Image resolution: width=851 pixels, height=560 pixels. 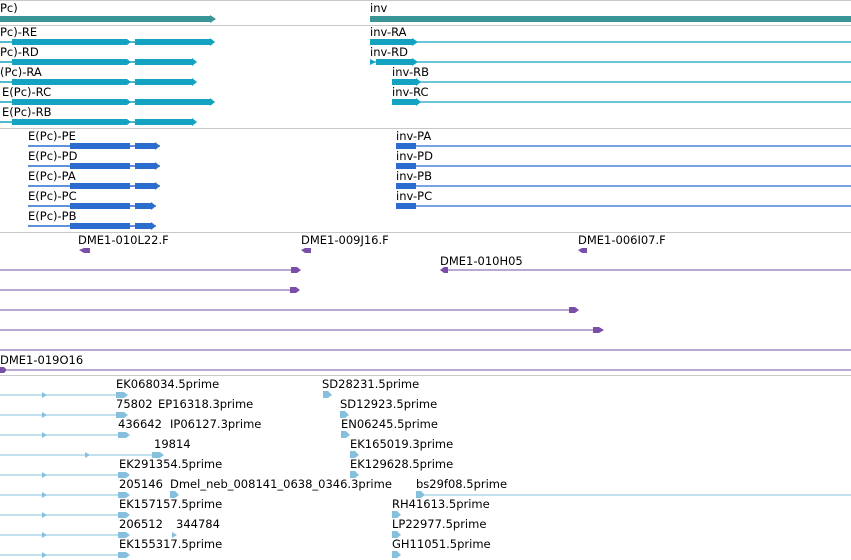 I want to click on est-label: RH41613.5prime, so click(x=441, y=504).